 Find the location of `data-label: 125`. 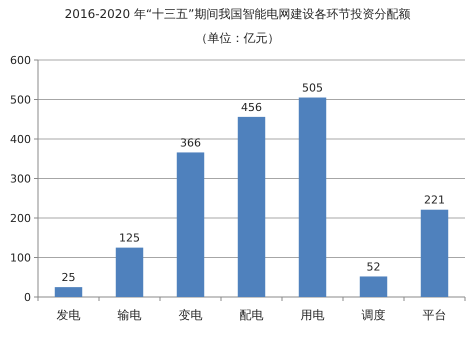

data-label: 125 is located at coordinates (129, 238).